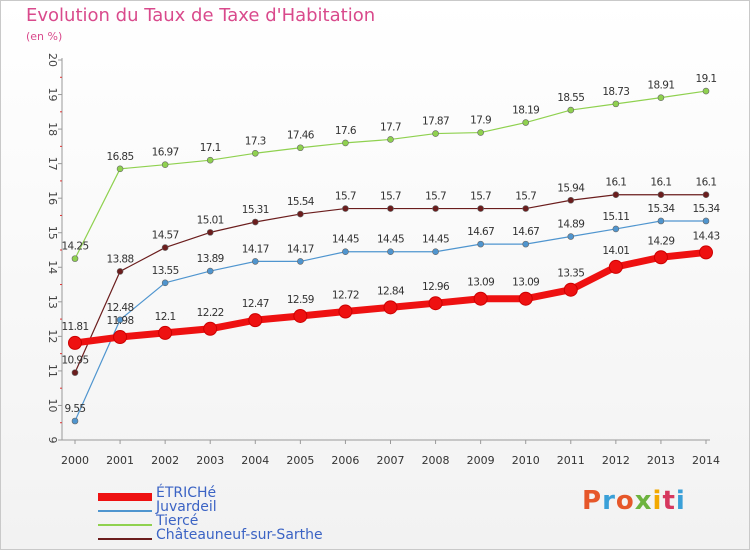  Describe the element at coordinates (120, 259) in the screenshot. I see `series-1-data-label: 13.88` at that location.